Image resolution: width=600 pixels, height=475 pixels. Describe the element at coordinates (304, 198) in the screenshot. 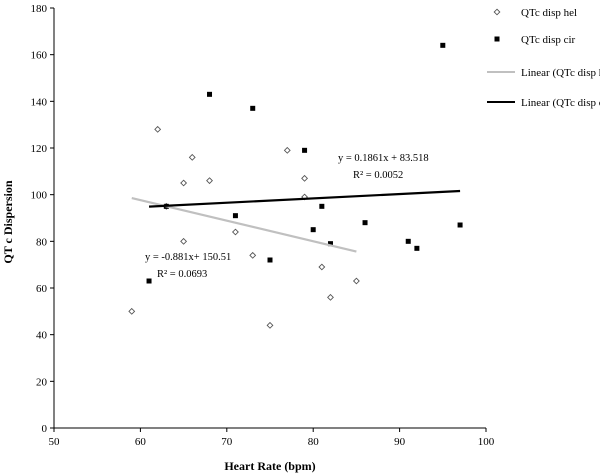

I see `trendline-cir` at that location.